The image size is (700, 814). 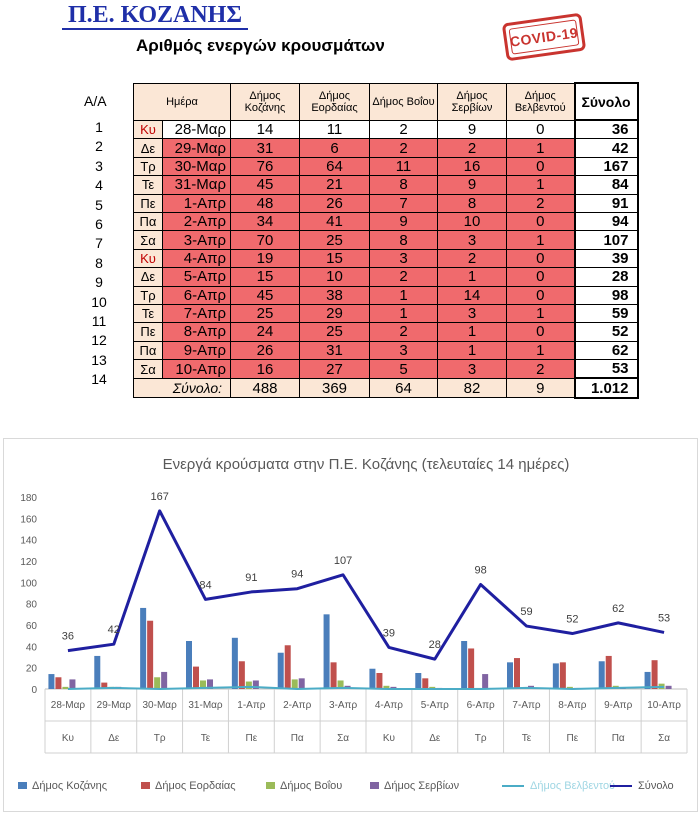 What do you see at coordinates (544, 37) in the screenshot?
I see `stamp-text: COVID-19` at bounding box center [544, 37].